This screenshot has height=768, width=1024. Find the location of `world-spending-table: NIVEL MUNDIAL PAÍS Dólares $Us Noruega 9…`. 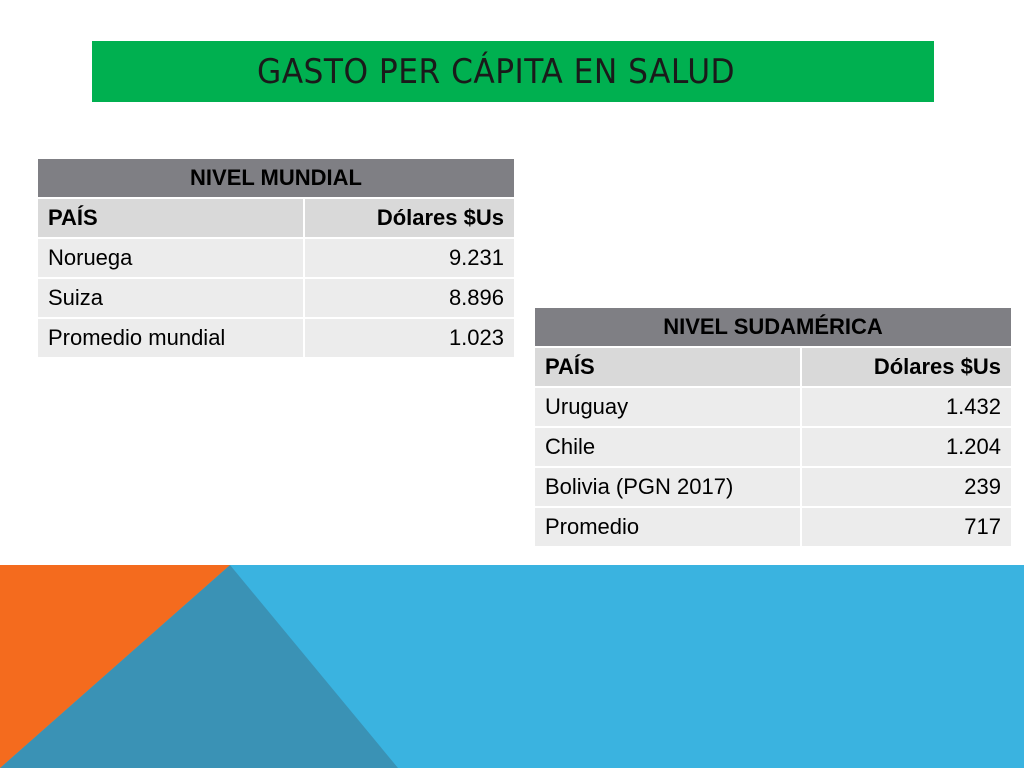

world-spending-table: NIVEL MUNDIAL PAÍS Dólares $Us Noruega 9… is located at coordinates (276, 258).